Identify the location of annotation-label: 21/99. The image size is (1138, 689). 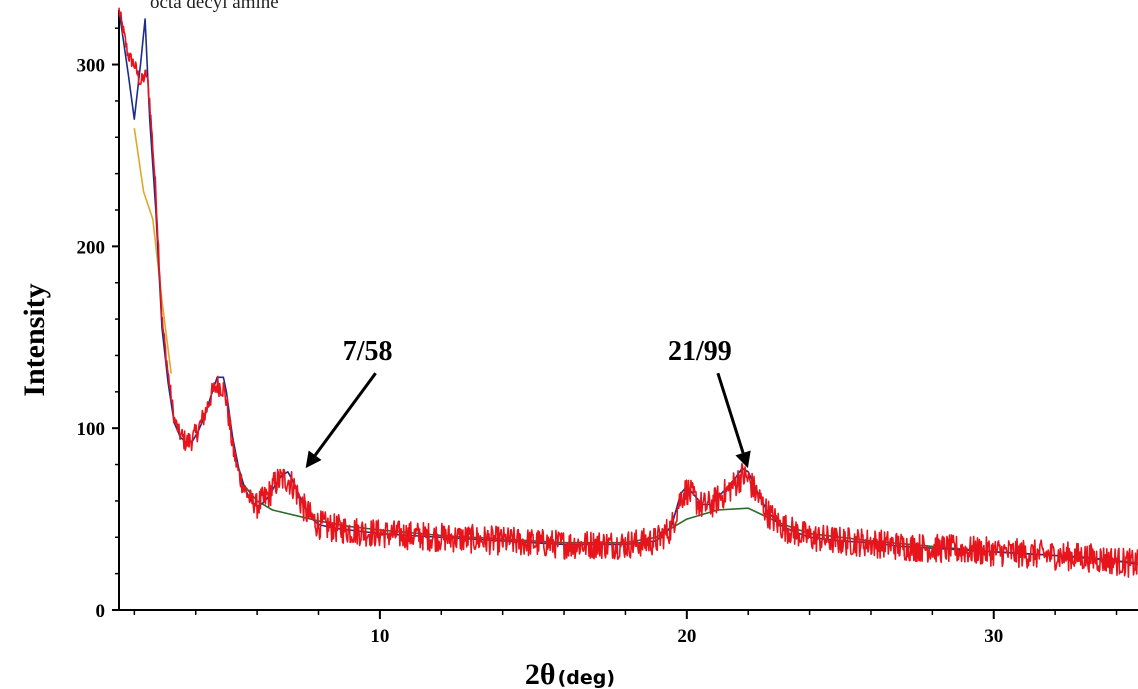
(700, 351).